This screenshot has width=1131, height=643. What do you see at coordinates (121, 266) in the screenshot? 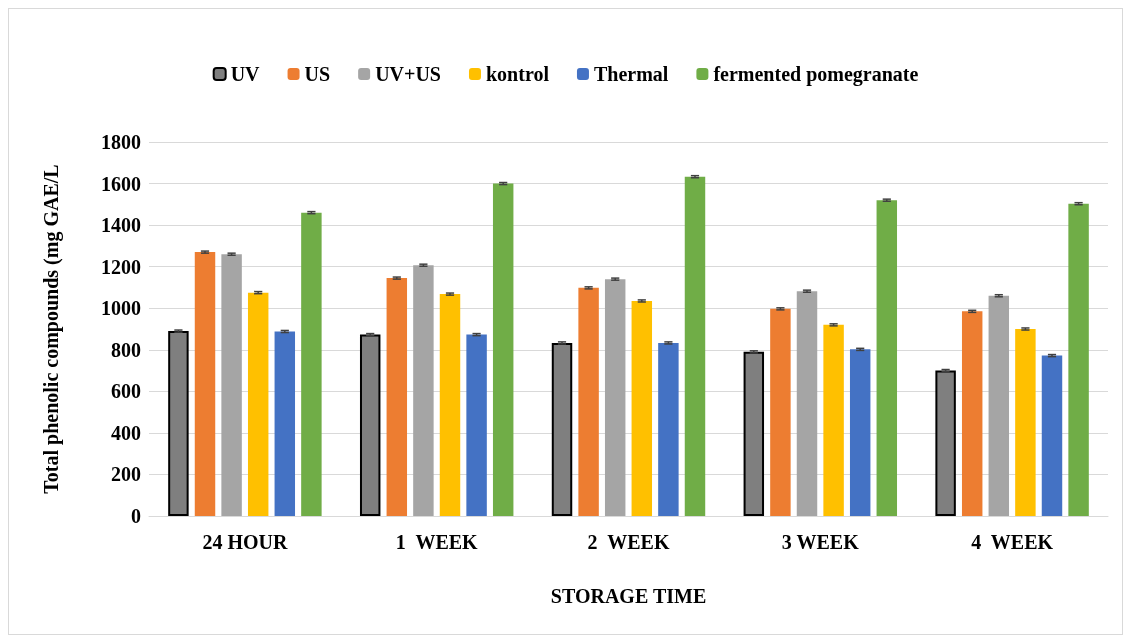
I see `y-tick-label: 1200` at bounding box center [121, 266].